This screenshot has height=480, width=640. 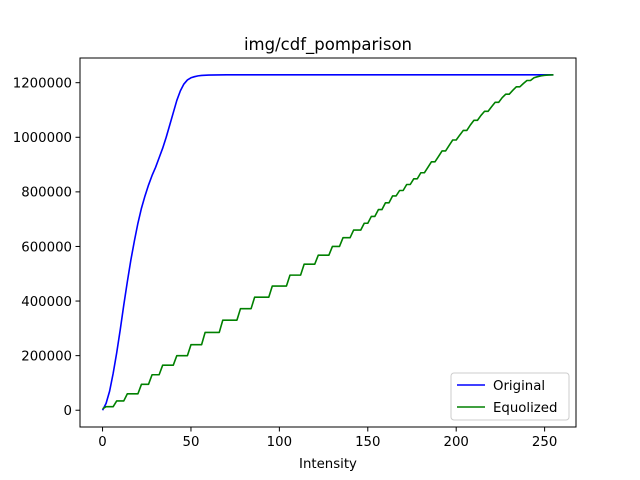 I want to click on x-axis-ticks: 0 50 100 150 200 250, so click(x=327, y=438).